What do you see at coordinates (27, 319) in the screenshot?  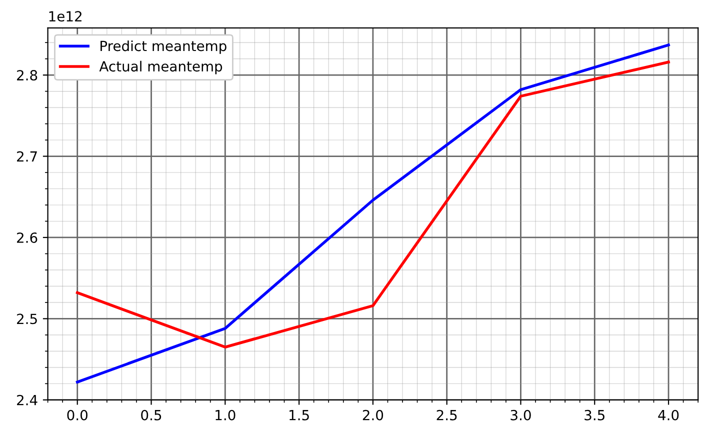 I see `y-tick-label: 2.5` at bounding box center [27, 319].